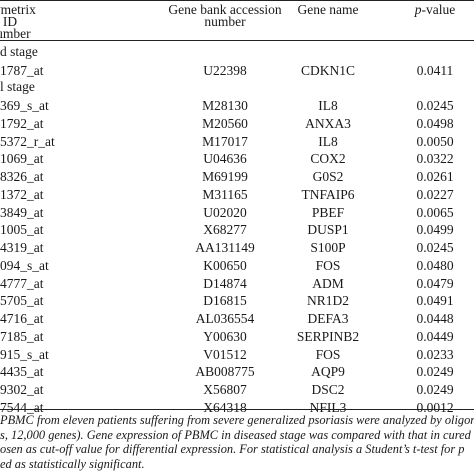 The image size is (474, 474). What do you see at coordinates (328, 212) in the screenshot?
I see `gene-name: PBEF` at bounding box center [328, 212].